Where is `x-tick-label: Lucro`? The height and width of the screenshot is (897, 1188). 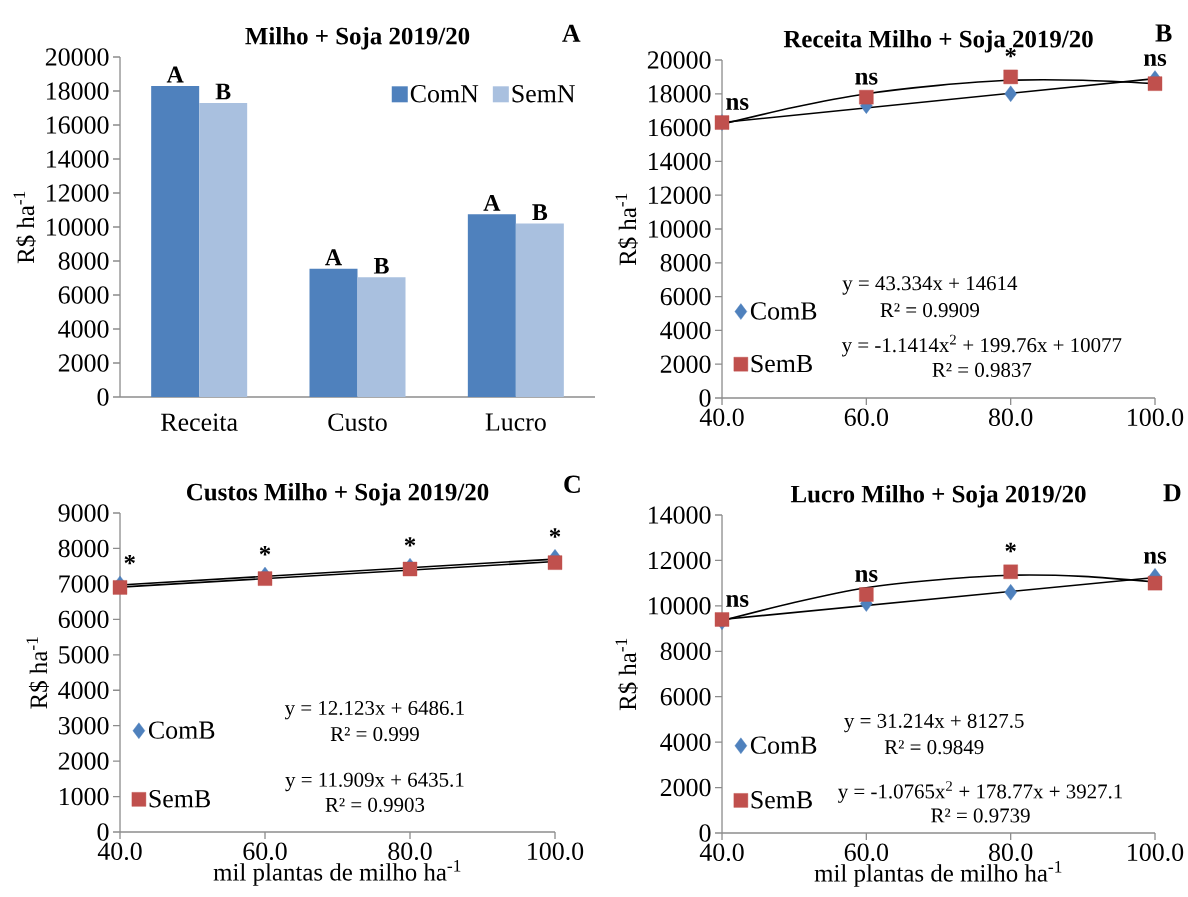 x-tick-label: Lucro is located at coordinates (515, 422).